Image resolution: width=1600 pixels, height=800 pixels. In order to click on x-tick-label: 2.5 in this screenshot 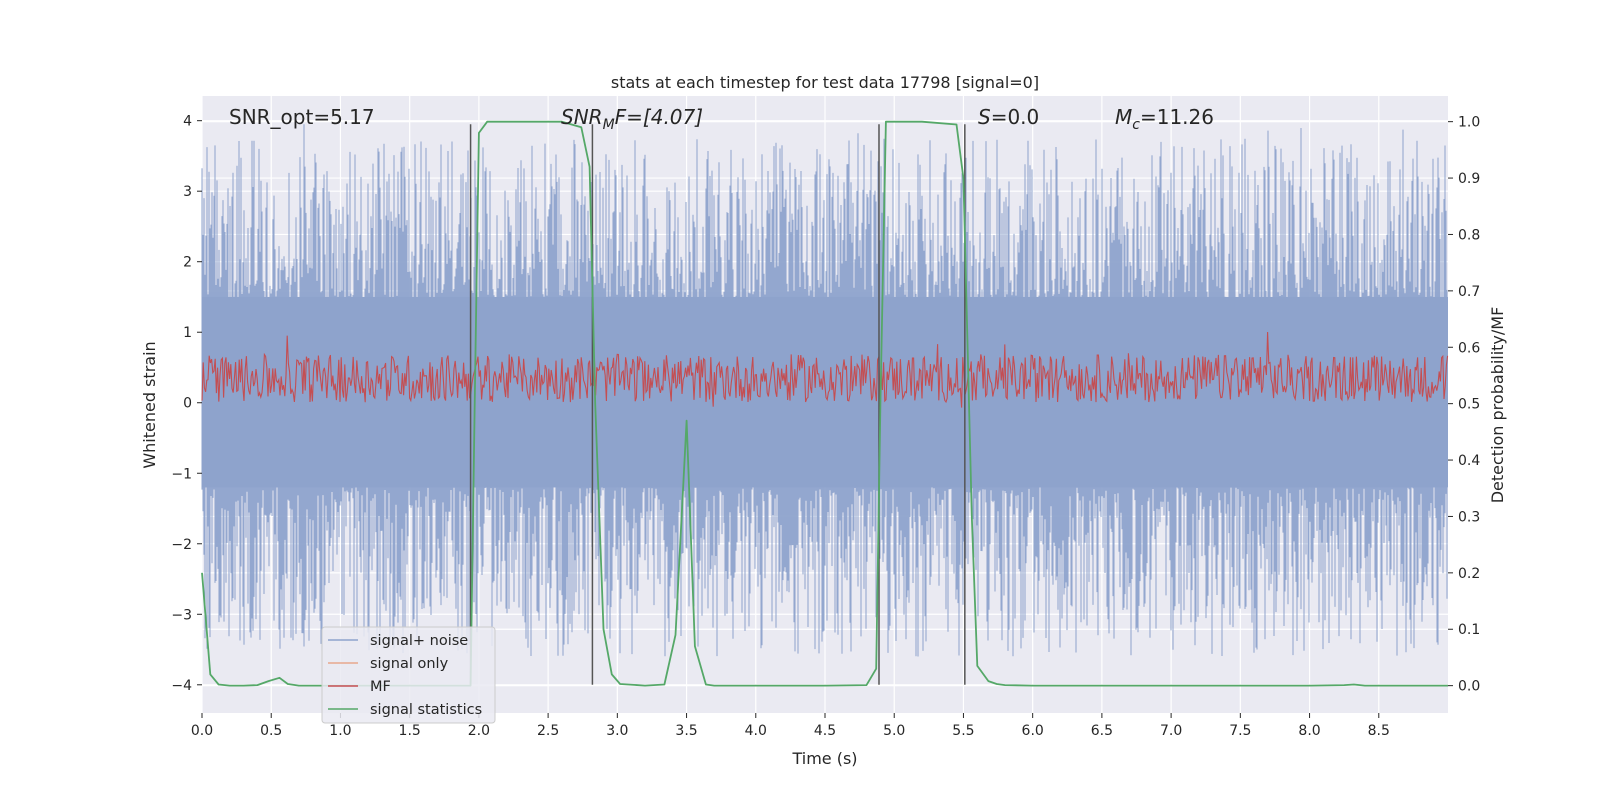, I will do `click(548, 731)`.